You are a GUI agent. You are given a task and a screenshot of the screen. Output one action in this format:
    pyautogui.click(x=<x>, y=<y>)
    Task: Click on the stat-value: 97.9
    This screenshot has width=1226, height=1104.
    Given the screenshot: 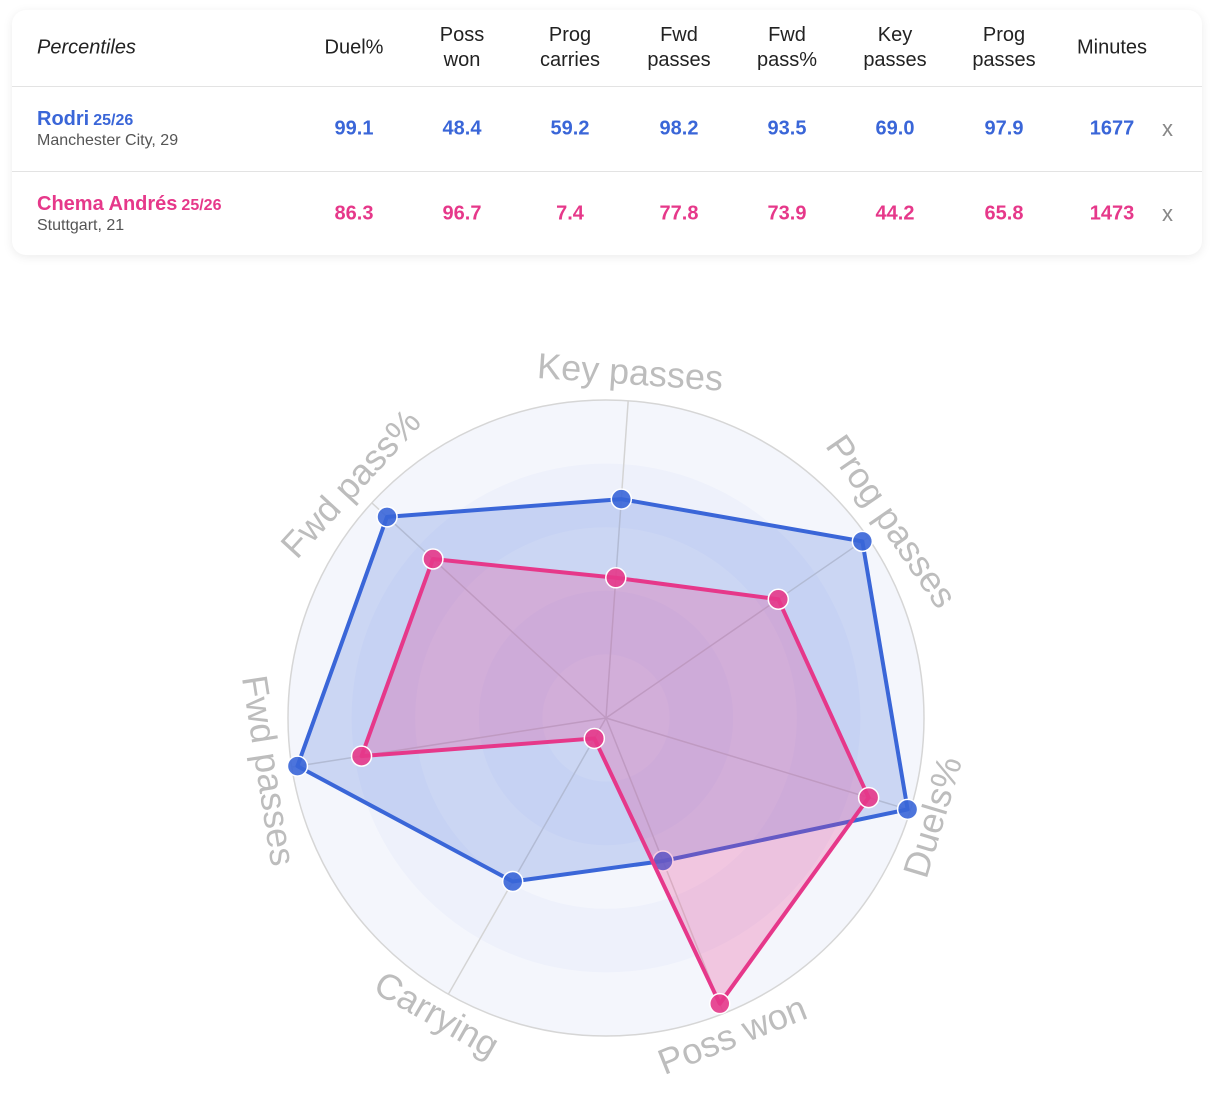 What is the action you would take?
    pyautogui.click(x=1004, y=128)
    